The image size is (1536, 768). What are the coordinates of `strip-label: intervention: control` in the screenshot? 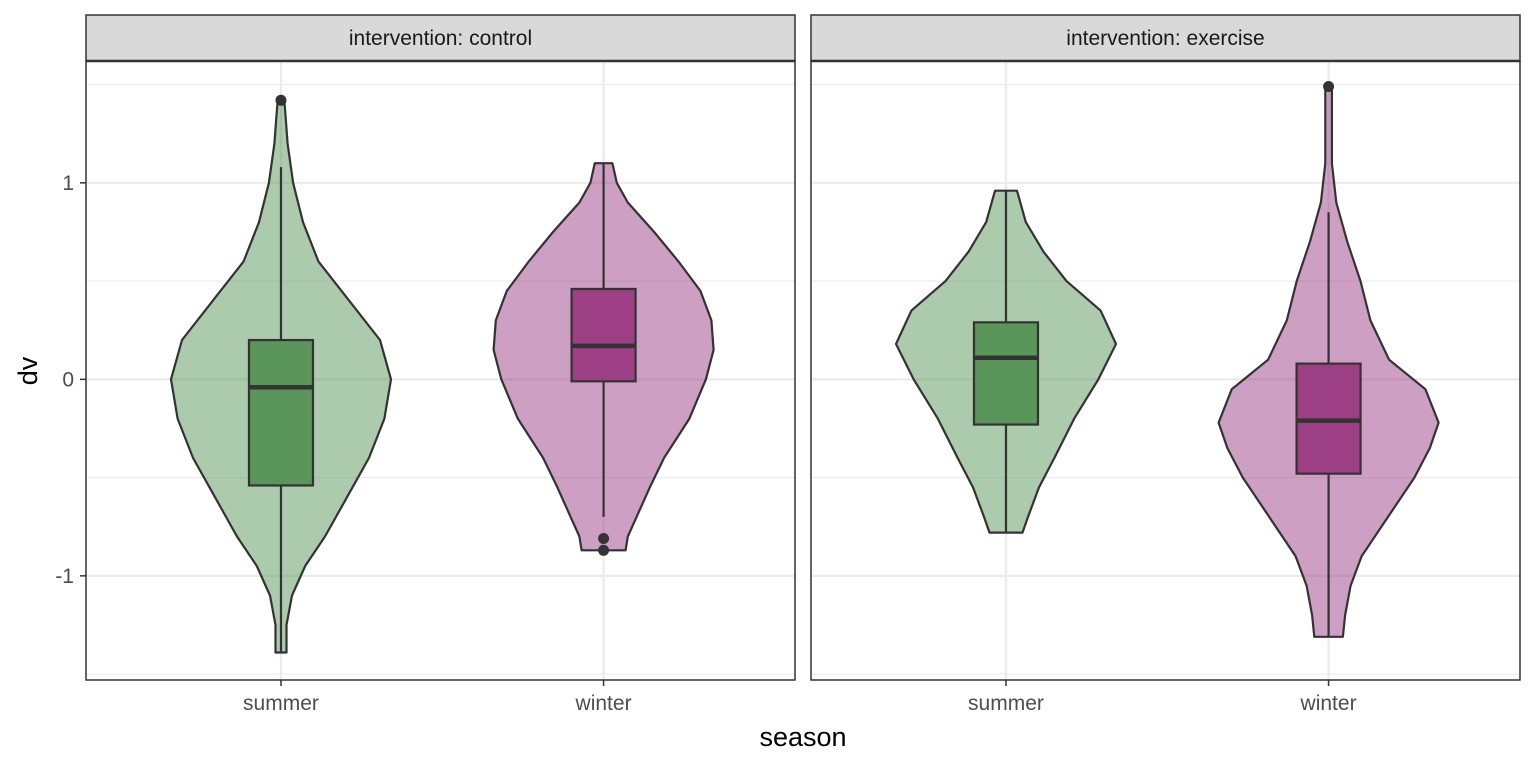 It's located at (440, 38).